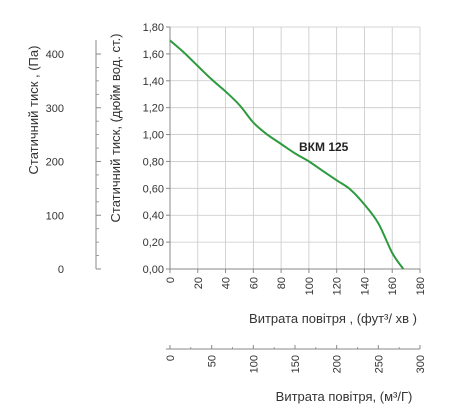  I want to click on y-axis-label-secondary: Статичний тиск , (Па), so click(33, 110).